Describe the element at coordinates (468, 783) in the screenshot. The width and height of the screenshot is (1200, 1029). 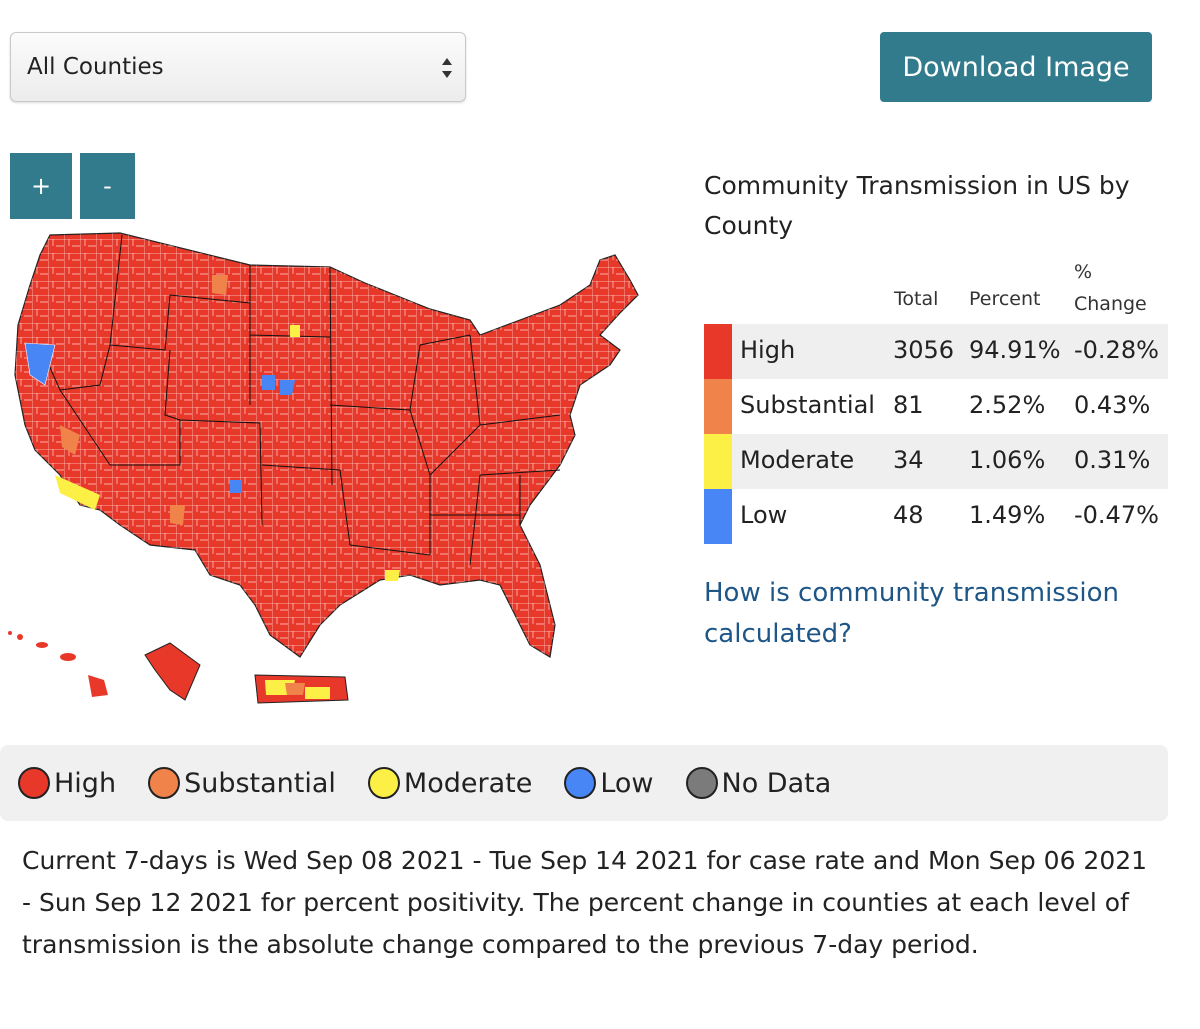
I see `legend-label: Moderate` at that location.